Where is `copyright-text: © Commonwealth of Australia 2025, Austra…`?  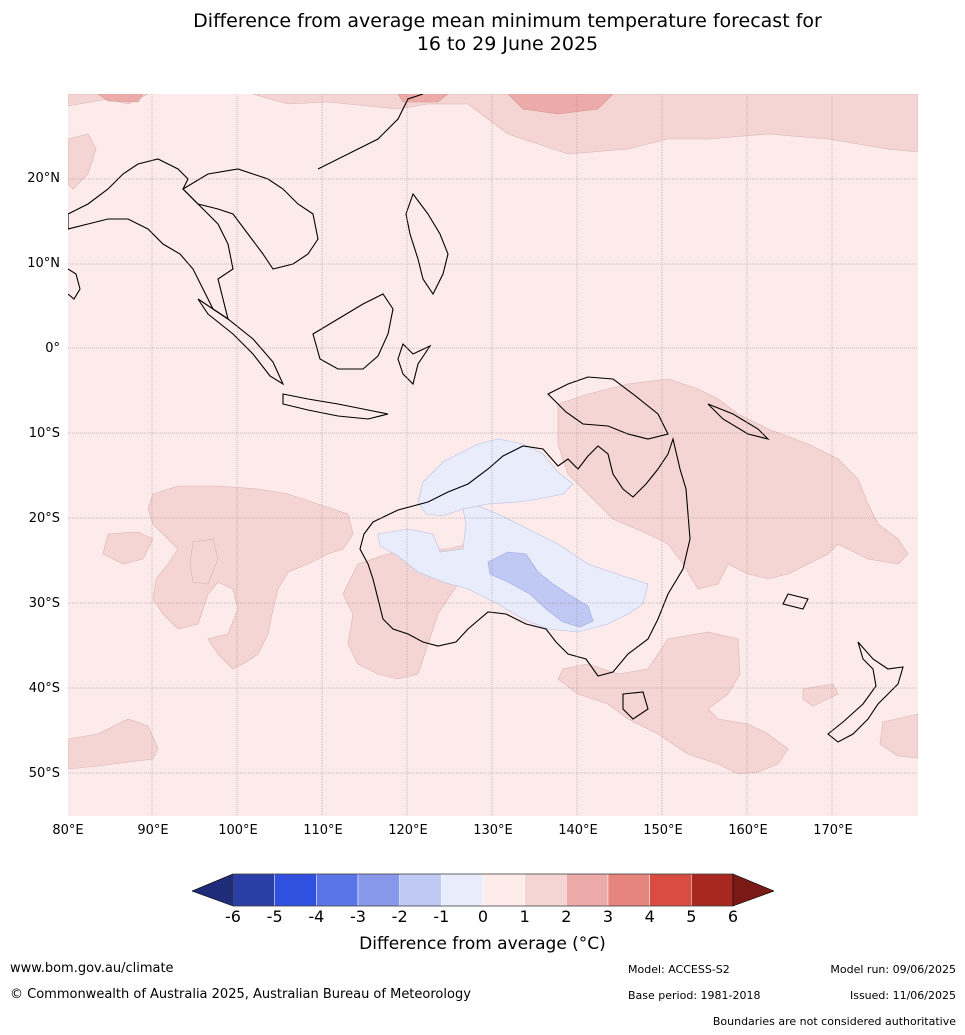 copyright-text: © Commonwealth of Australia 2025, Austra… is located at coordinates (240, 994).